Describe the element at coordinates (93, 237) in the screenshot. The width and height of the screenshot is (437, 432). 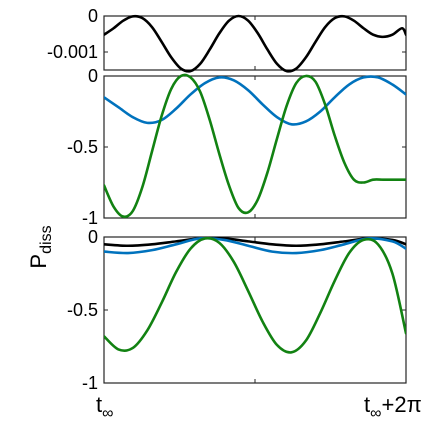
I see `y-tick-label-bottom-0: 0` at that location.